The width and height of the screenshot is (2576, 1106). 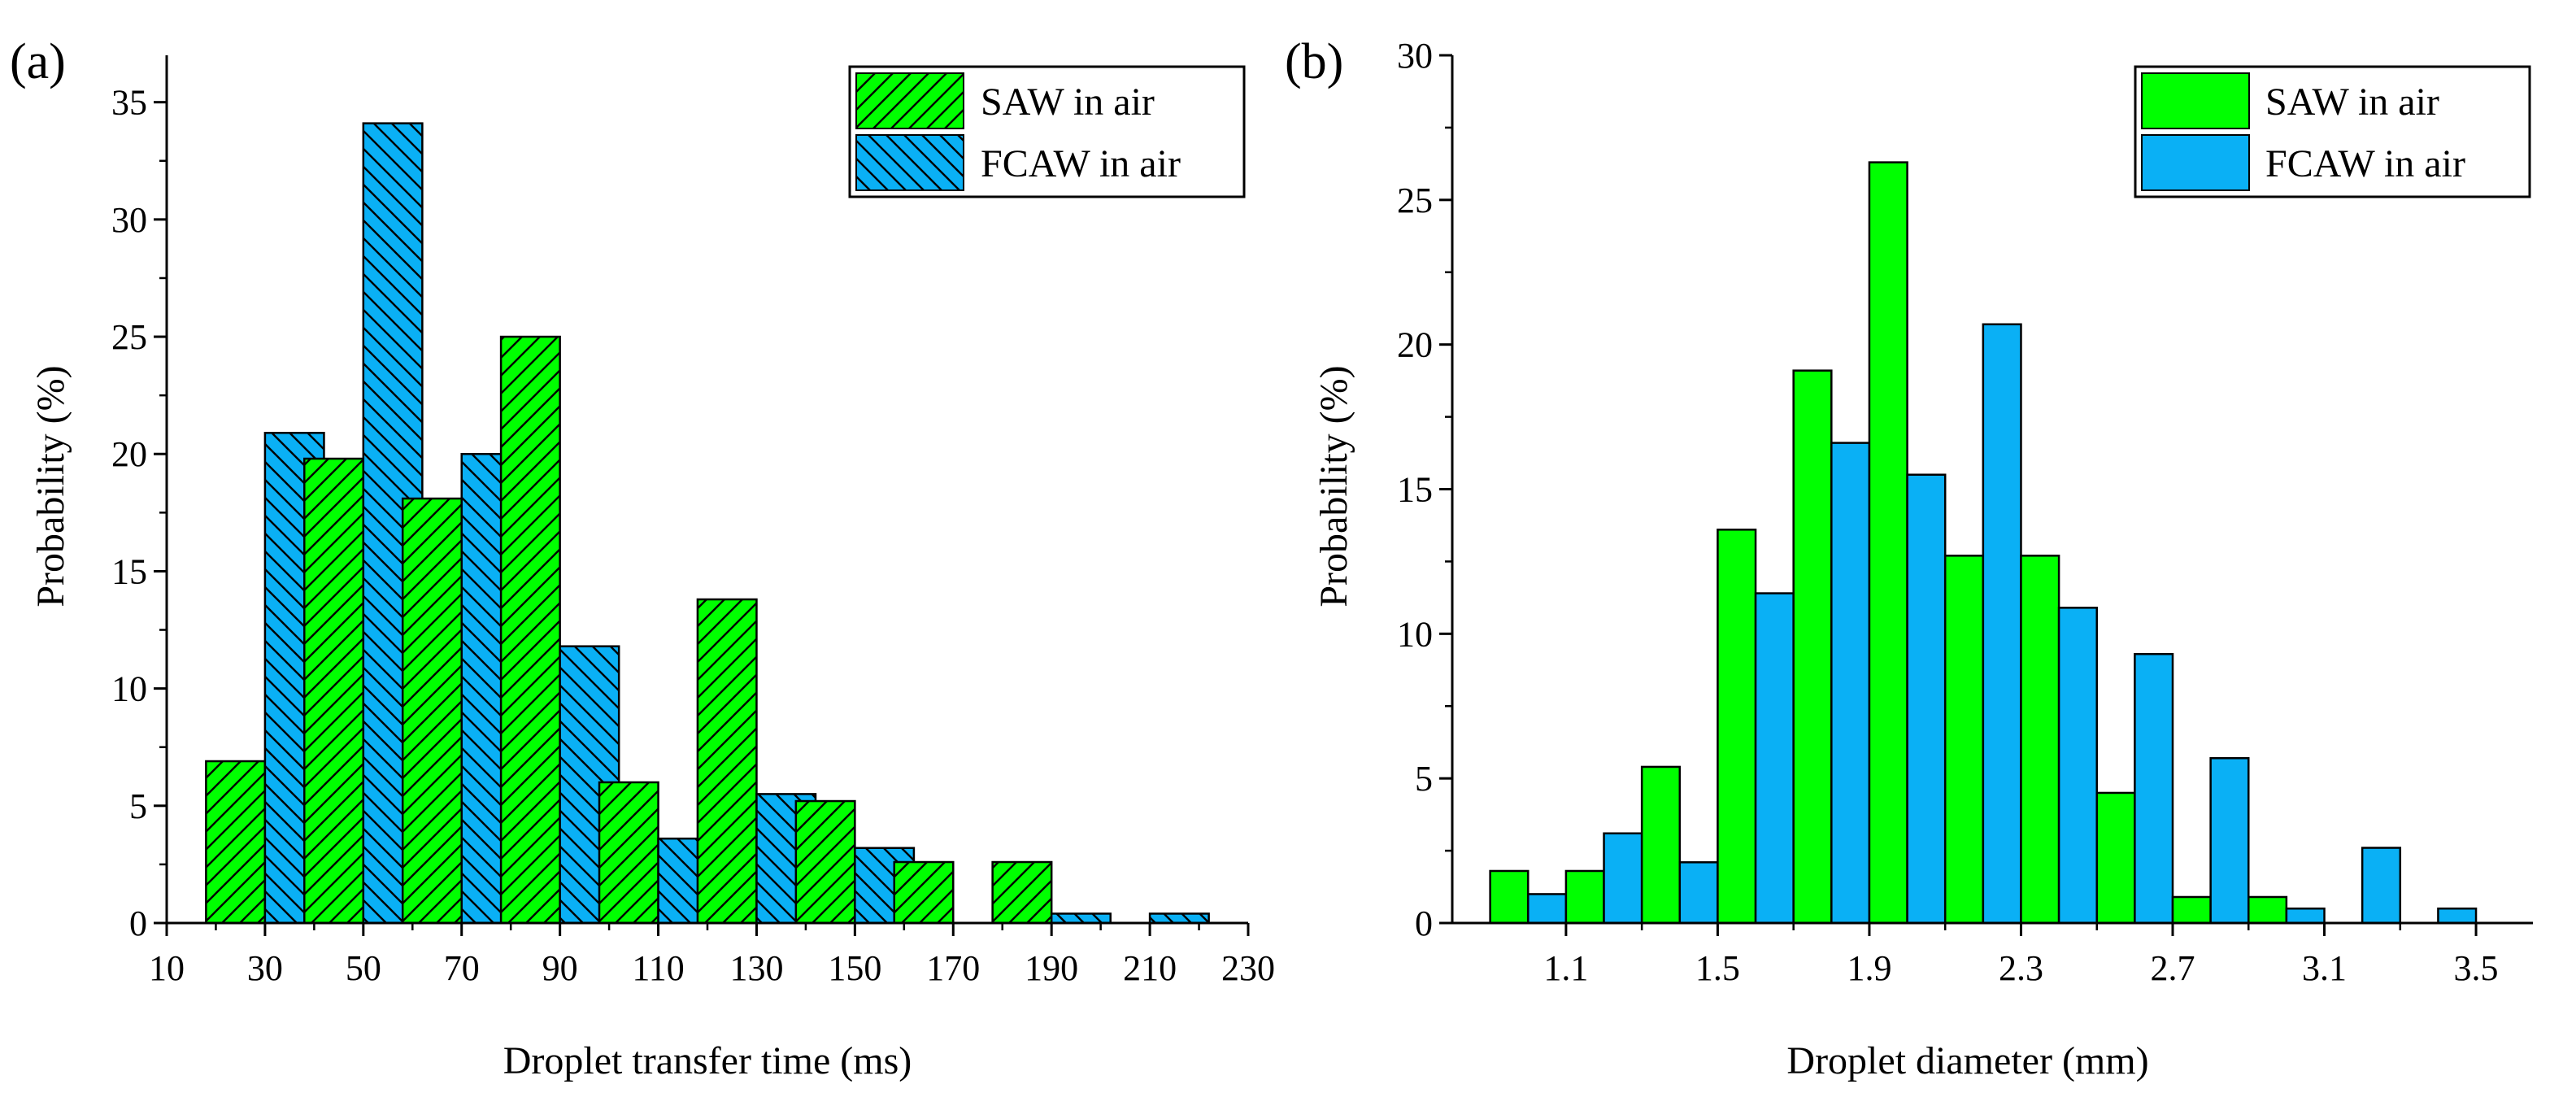 What do you see at coordinates (1415, 634) in the screenshot?
I see `y-tick-label-b-2: 10` at bounding box center [1415, 634].